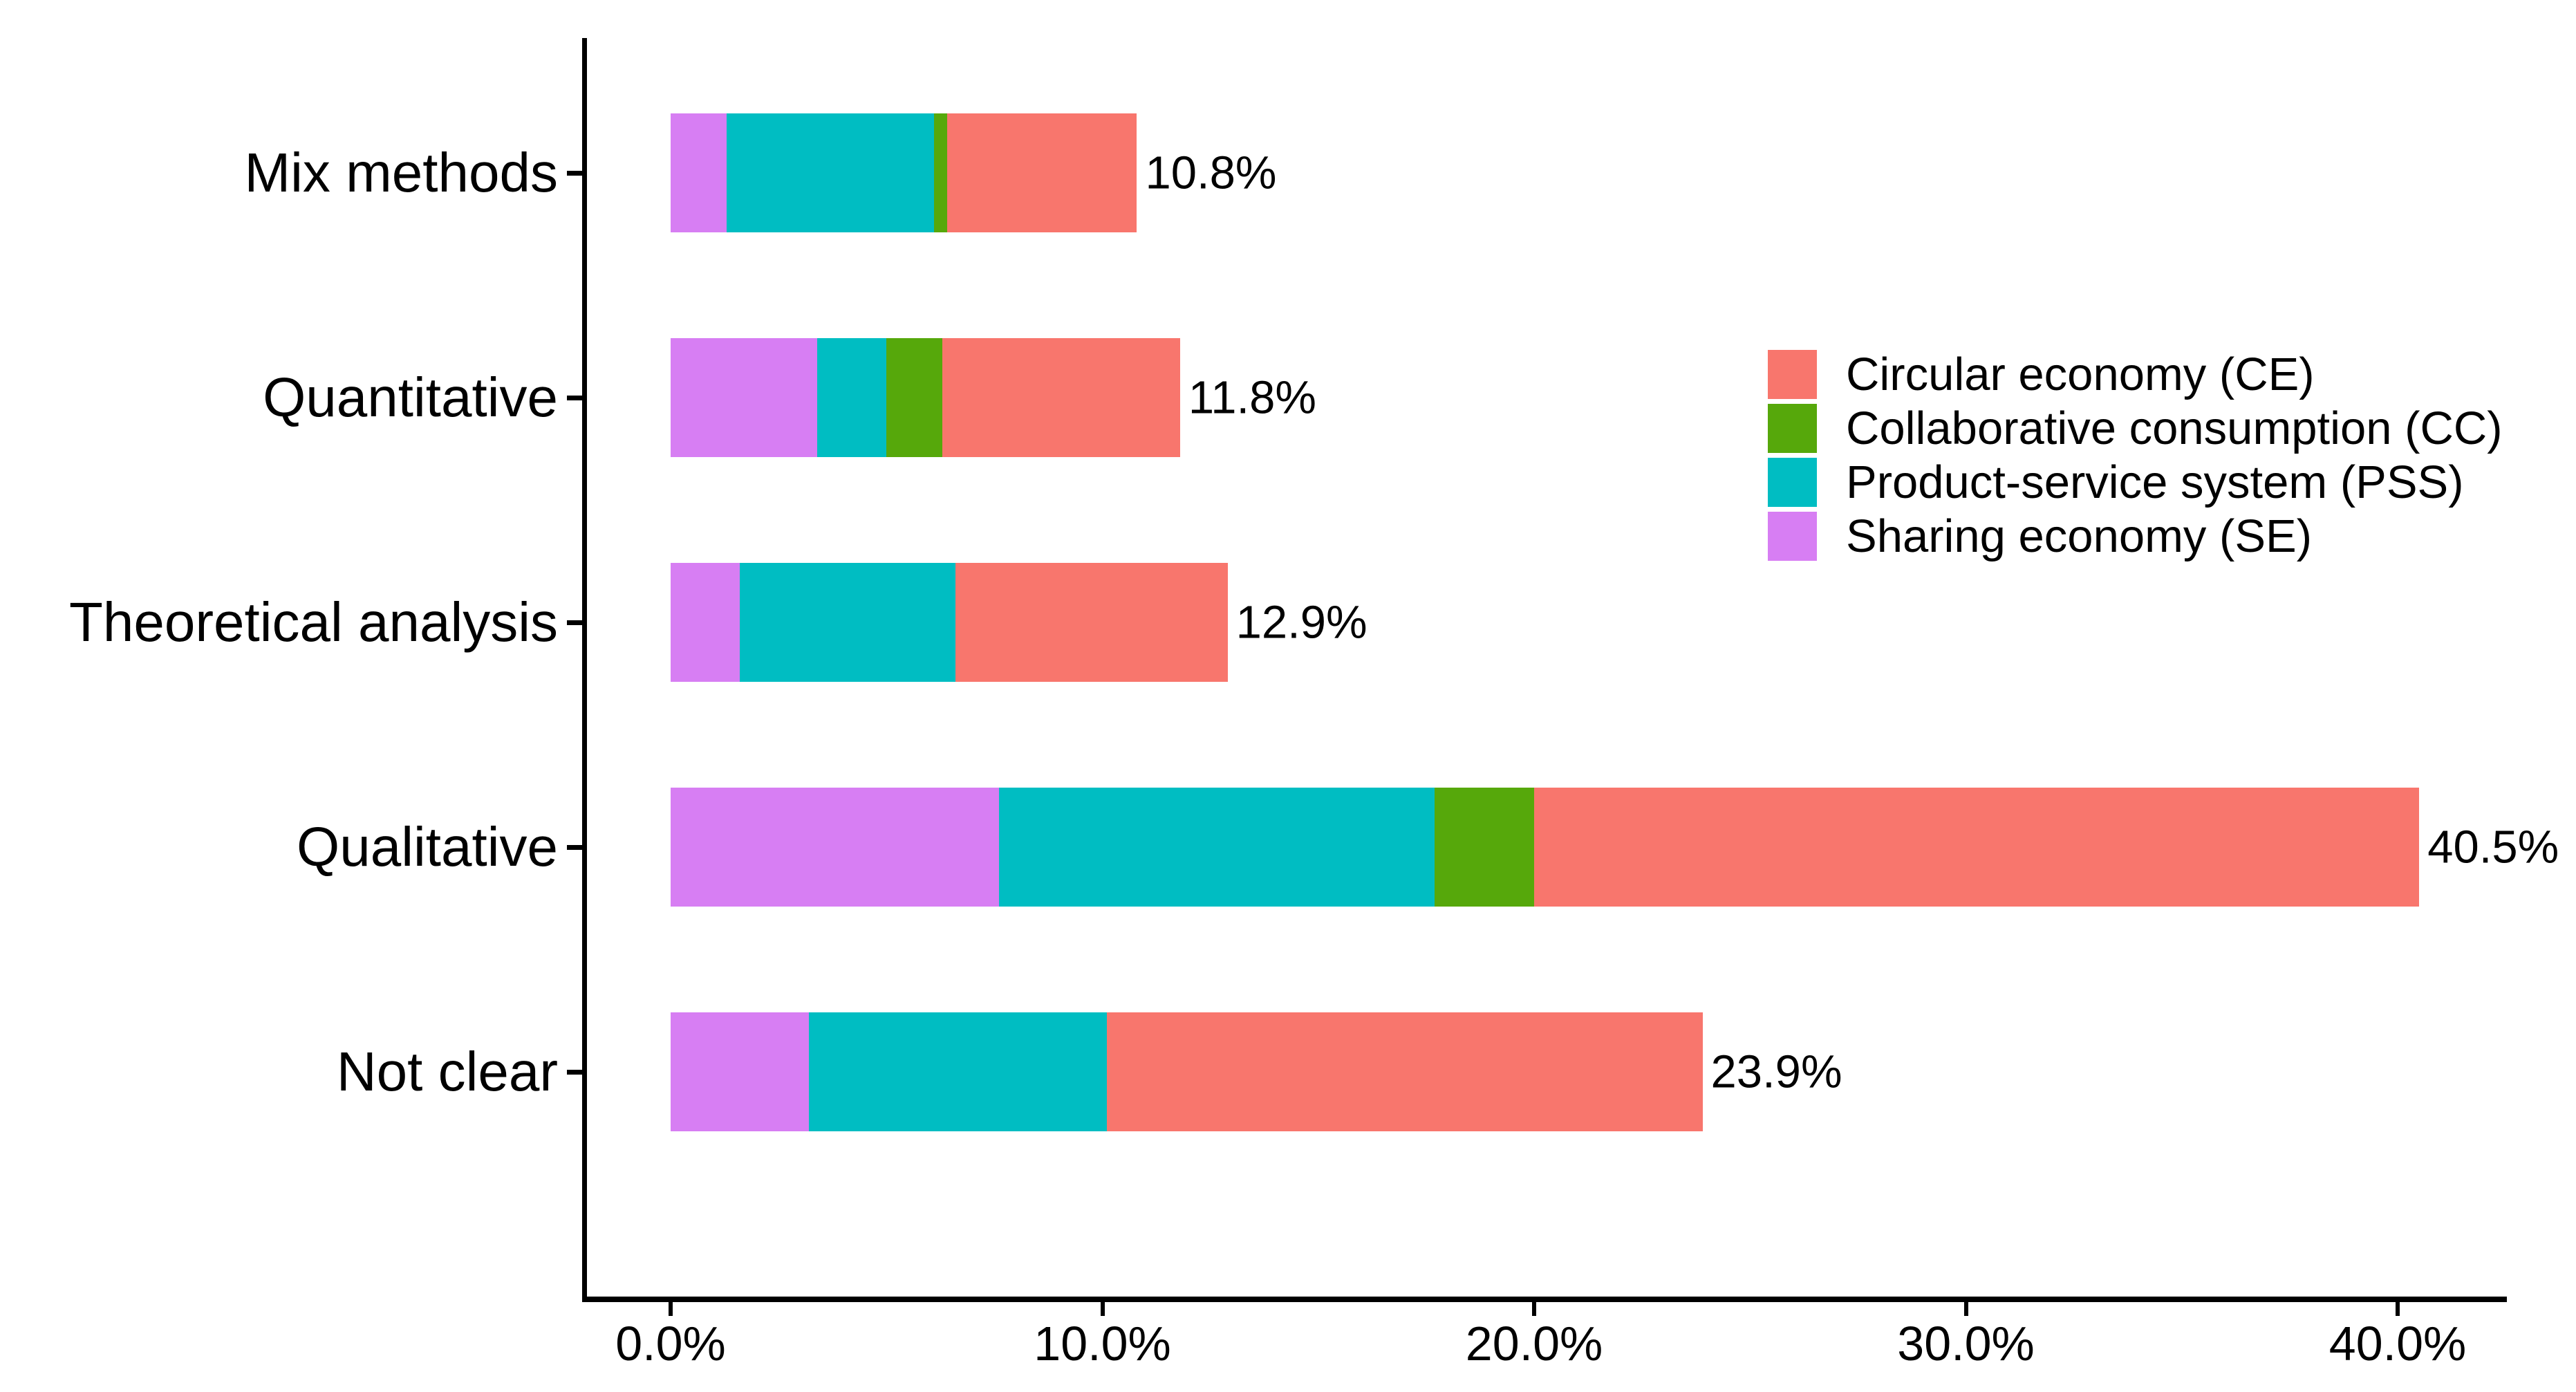 The height and width of the screenshot is (1392, 2576). I want to click on legend-label: Product-service system (PSS), so click(2155, 482).